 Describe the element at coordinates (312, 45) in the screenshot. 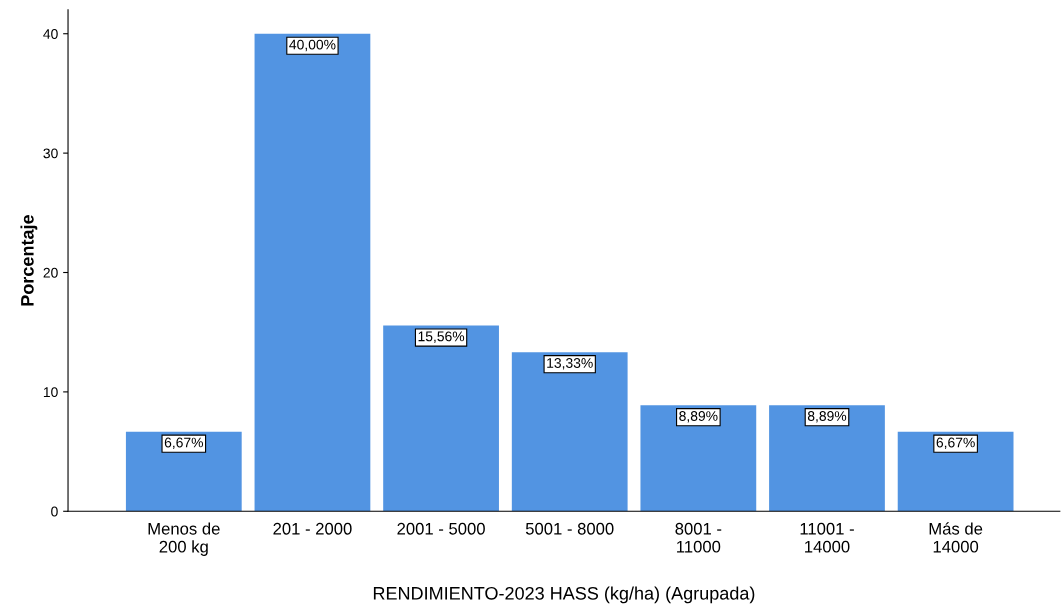

I see `data-label: 40,00%` at that location.